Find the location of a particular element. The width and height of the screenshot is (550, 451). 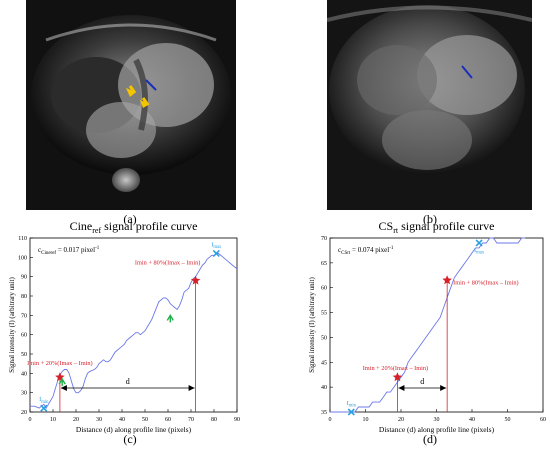

x-tick-label: 70 is located at coordinates (191, 420).